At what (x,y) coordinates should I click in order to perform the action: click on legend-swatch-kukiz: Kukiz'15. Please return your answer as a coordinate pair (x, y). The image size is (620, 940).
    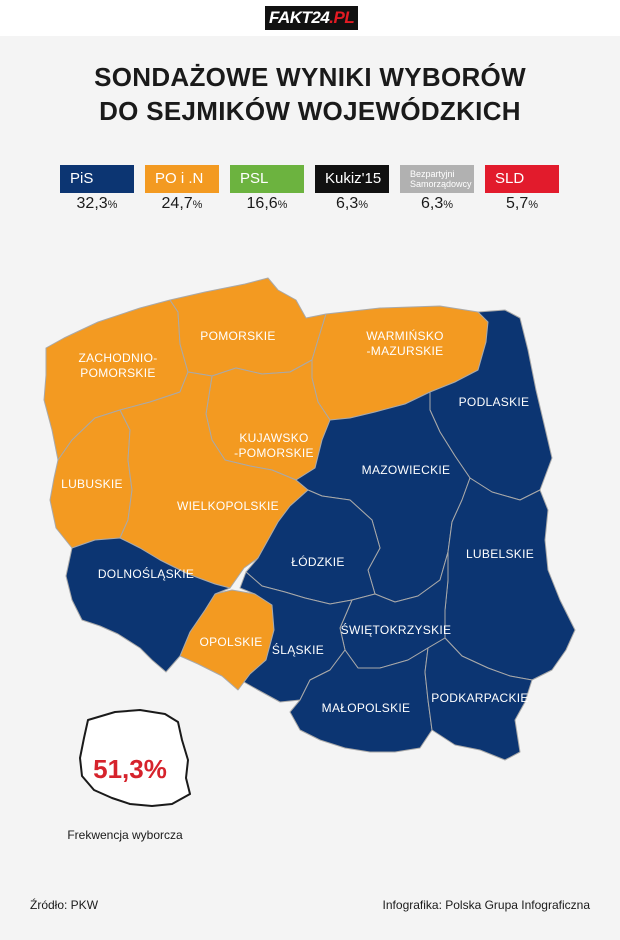
    Looking at the image, I should click on (352, 179).